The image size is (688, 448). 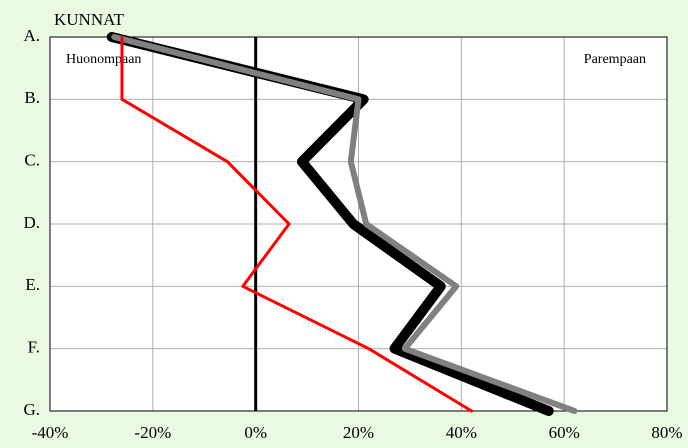 I want to click on y-tick-label: A., so click(x=31, y=35).